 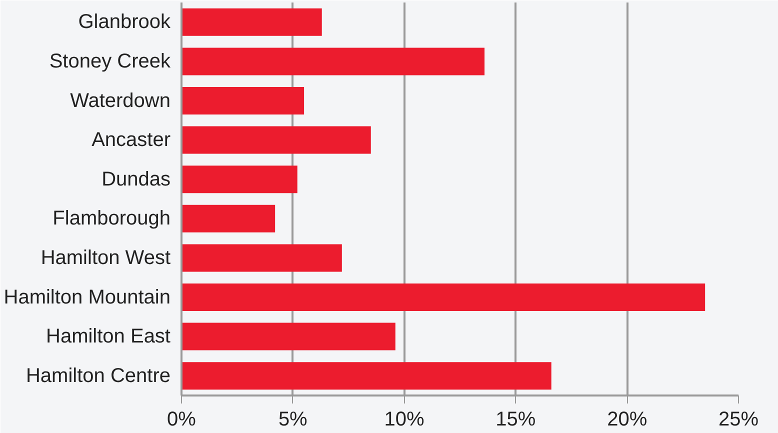 What do you see at coordinates (98, 375) in the screenshot?
I see `y-tick-label: Hamilton Centre` at bounding box center [98, 375].